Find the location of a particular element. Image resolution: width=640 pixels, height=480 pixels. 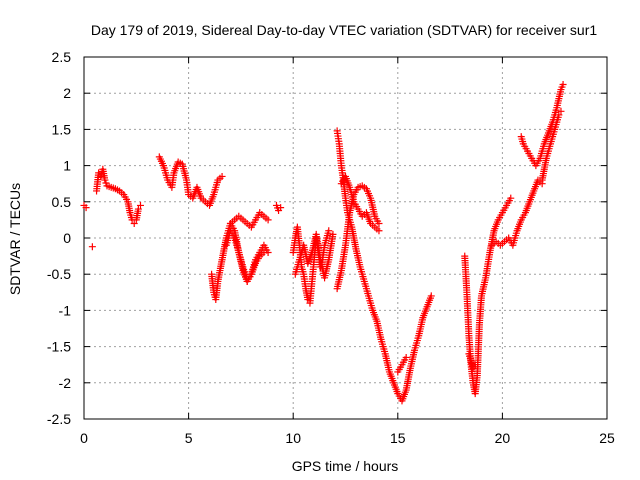

series-arc16 is located at coordinates (472, 361).